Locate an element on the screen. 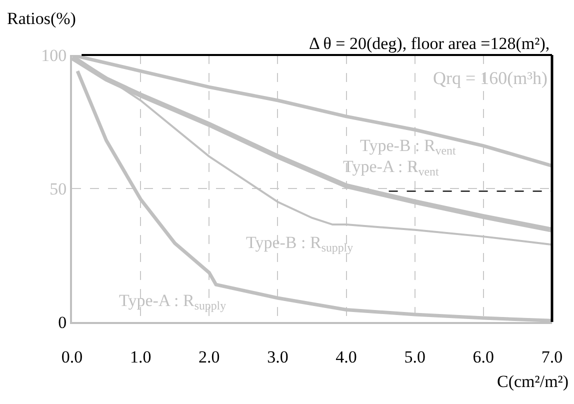 The image size is (574, 404). x-tick-label: 6.0 is located at coordinates (483, 356).